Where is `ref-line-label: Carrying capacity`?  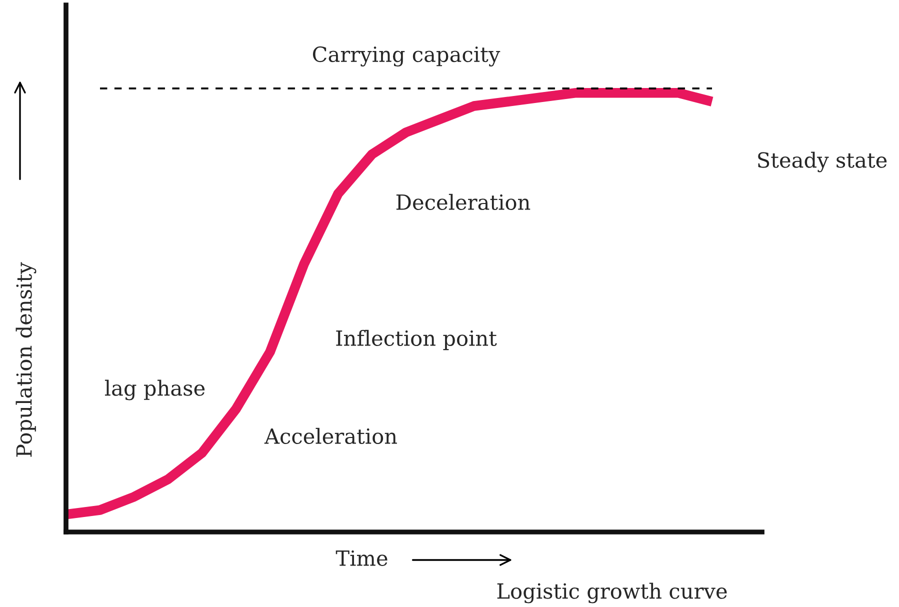
ref-line-label: Carrying capacity is located at coordinates (406, 56).